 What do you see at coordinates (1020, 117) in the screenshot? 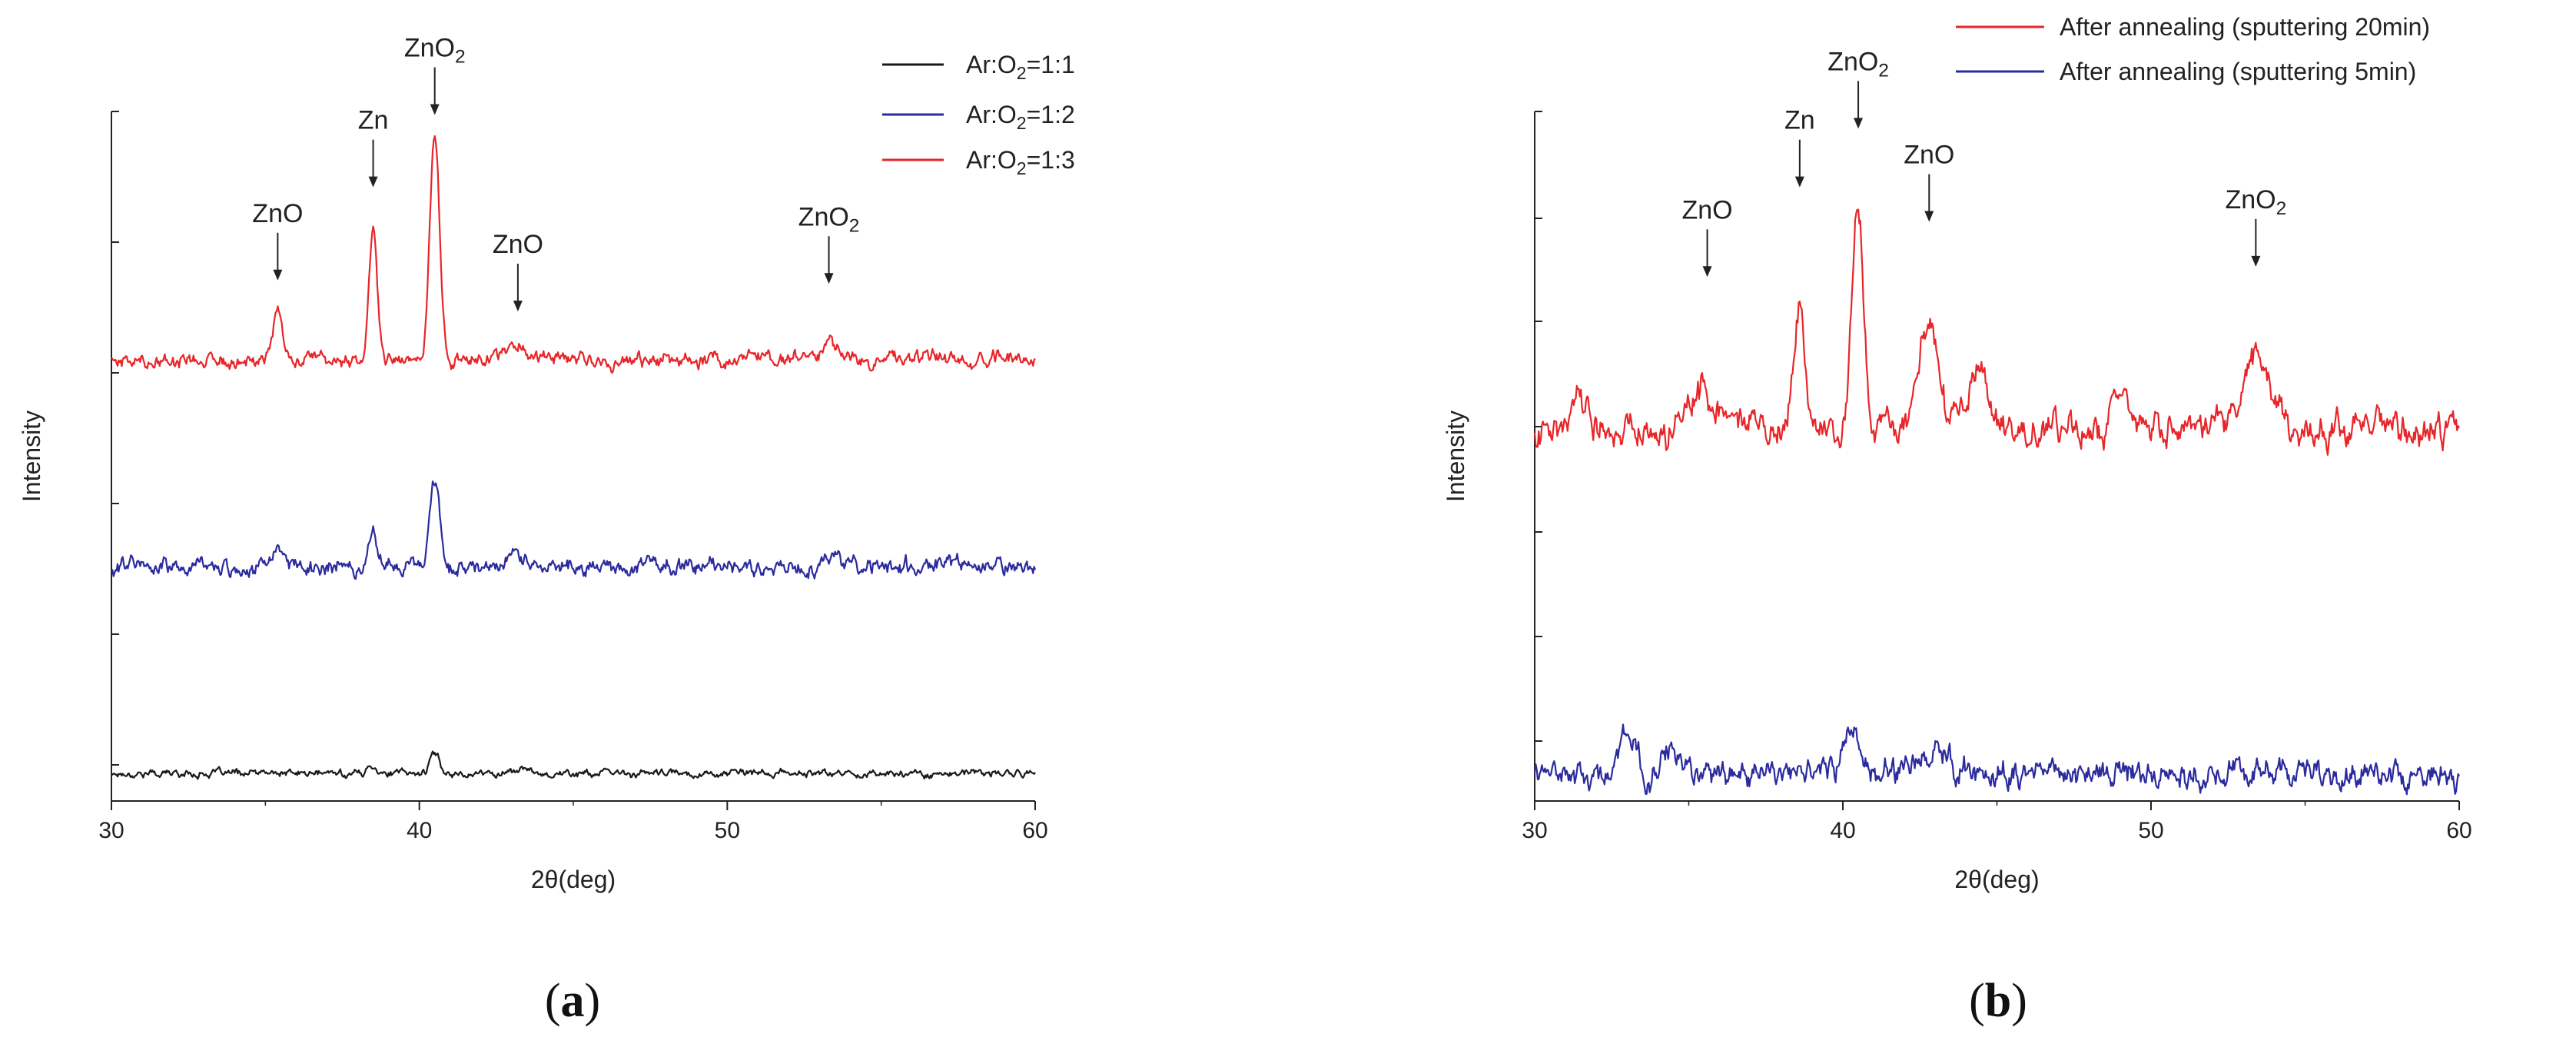
I see `legend-entry-2: Ar:O2=1:2` at bounding box center [1020, 117].